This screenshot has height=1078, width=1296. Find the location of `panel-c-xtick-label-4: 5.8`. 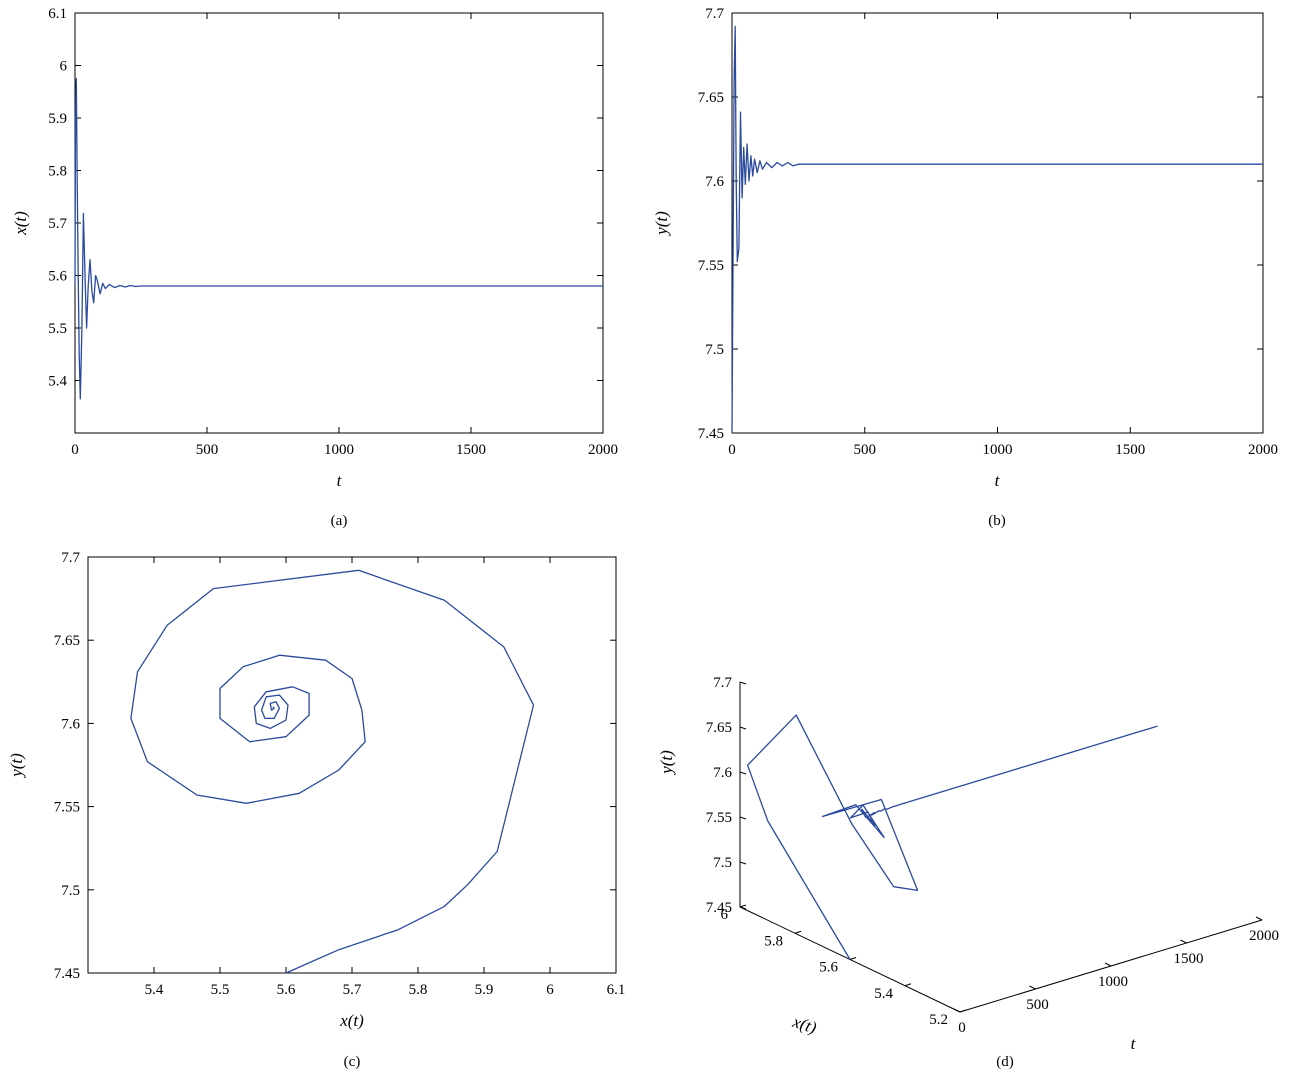

panel-c-xtick-label-4: 5.8 is located at coordinates (418, 990).